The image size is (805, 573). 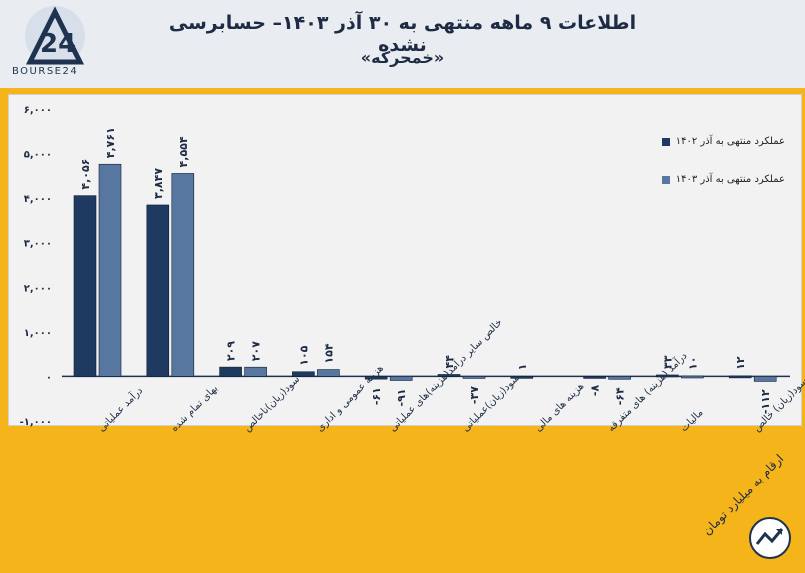 I want to click on y-tick-label: ۱,۰۰۰, so click(x=38, y=333).